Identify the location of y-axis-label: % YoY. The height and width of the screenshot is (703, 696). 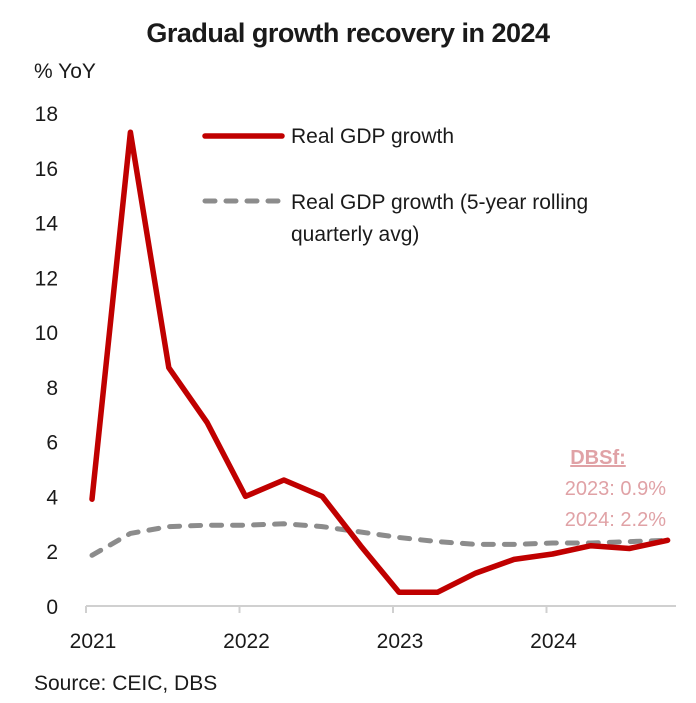
(65, 71).